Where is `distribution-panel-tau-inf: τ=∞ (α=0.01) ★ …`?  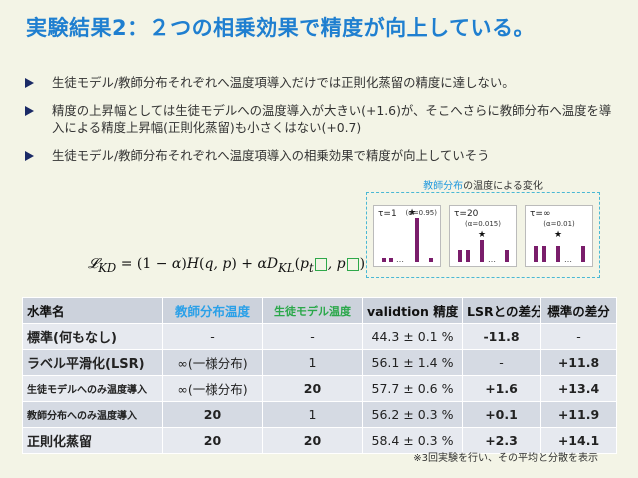 distribution-panel-tau-inf: τ=∞ (α=0.01) ★ … is located at coordinates (559, 236).